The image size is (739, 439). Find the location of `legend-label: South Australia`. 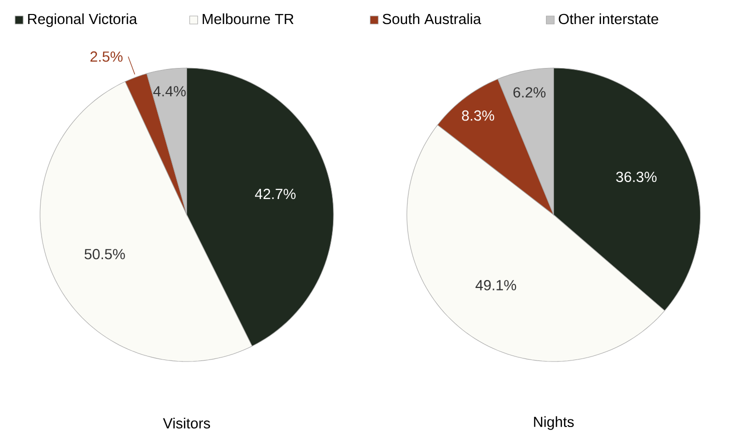

legend-label: South Australia is located at coordinates (432, 18).